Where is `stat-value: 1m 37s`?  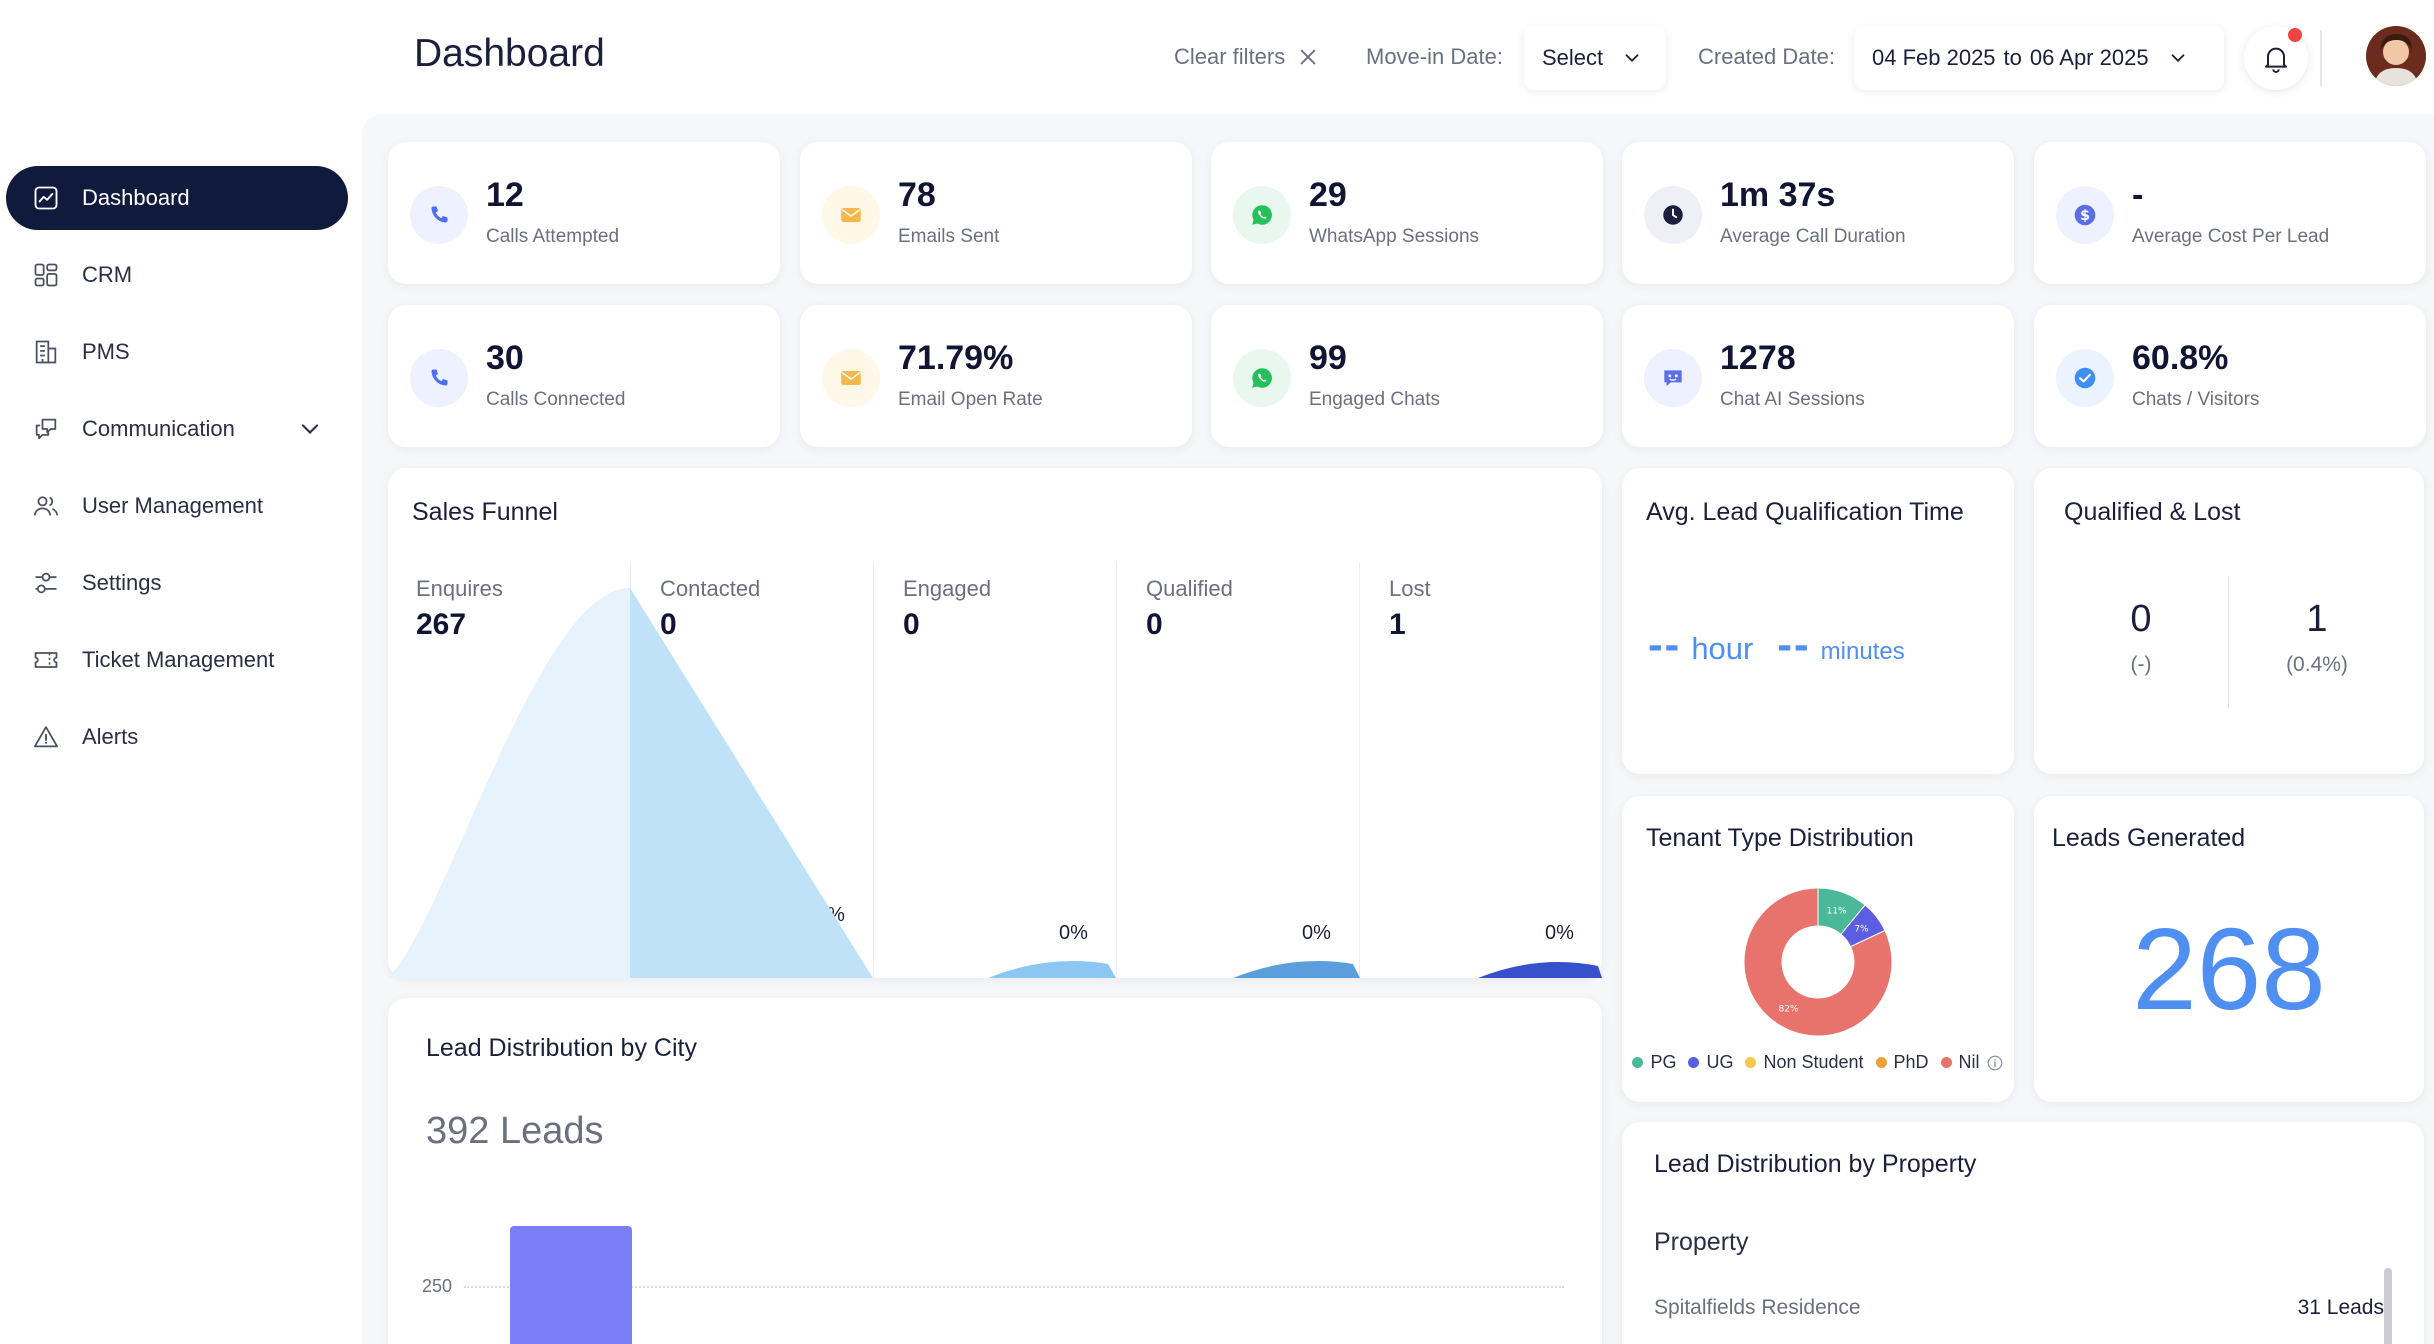
stat-value: 1m 37s is located at coordinates (1778, 195).